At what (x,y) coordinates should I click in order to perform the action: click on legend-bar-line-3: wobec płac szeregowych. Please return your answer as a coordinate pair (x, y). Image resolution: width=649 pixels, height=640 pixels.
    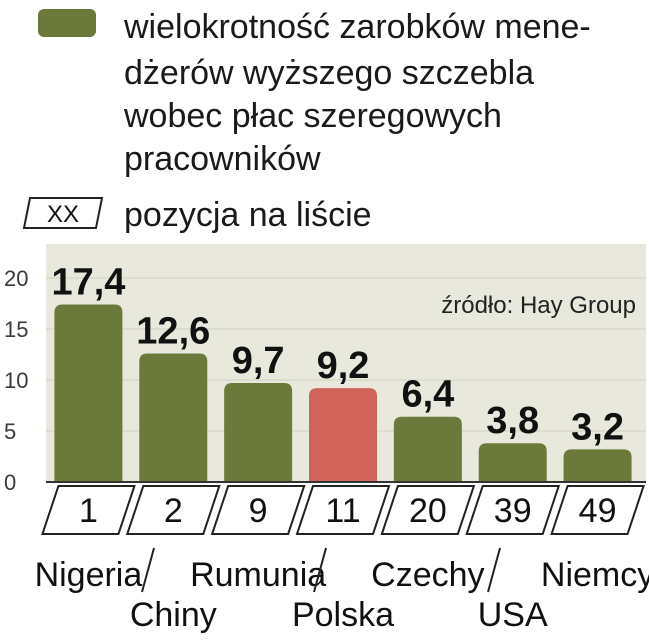
    Looking at the image, I should click on (312, 116).